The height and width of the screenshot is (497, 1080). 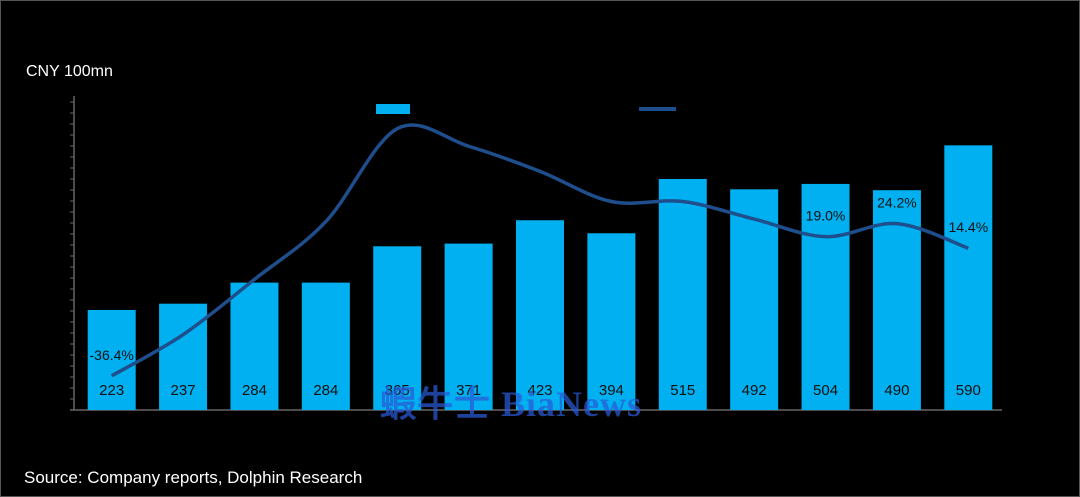 I want to click on growth-value-label: 19.0%, so click(x=826, y=216).